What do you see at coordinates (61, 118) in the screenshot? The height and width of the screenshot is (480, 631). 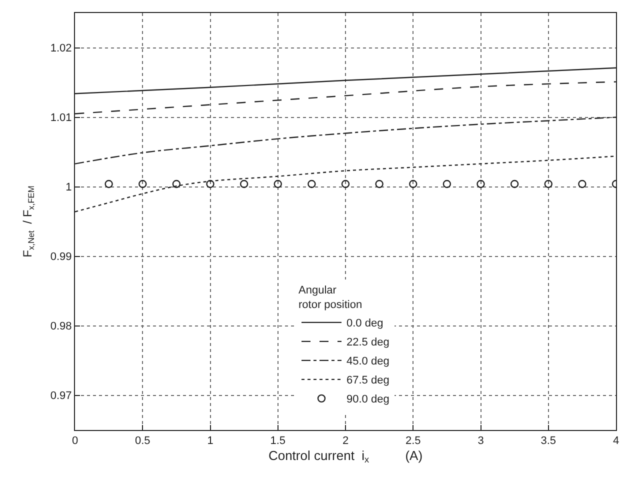 I see `y-tick-label: 1.01` at bounding box center [61, 118].